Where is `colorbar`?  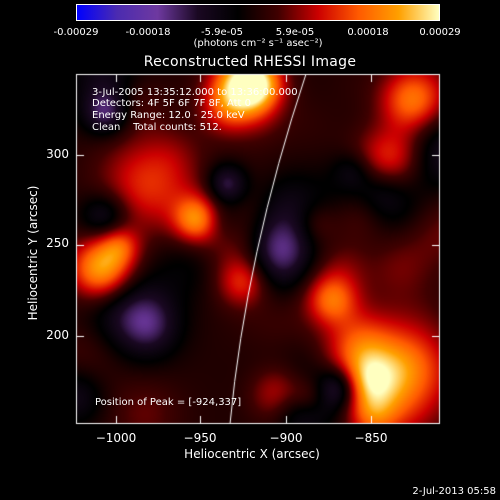
colorbar is located at coordinates (258, 12).